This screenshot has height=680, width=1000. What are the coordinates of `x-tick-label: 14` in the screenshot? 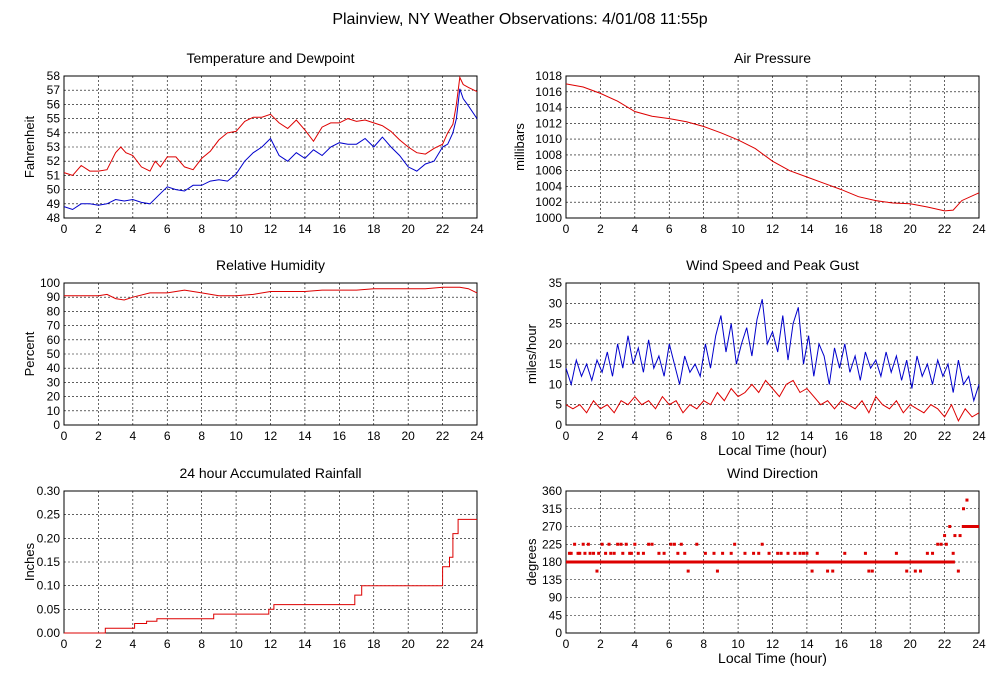 It's located at (305, 644).